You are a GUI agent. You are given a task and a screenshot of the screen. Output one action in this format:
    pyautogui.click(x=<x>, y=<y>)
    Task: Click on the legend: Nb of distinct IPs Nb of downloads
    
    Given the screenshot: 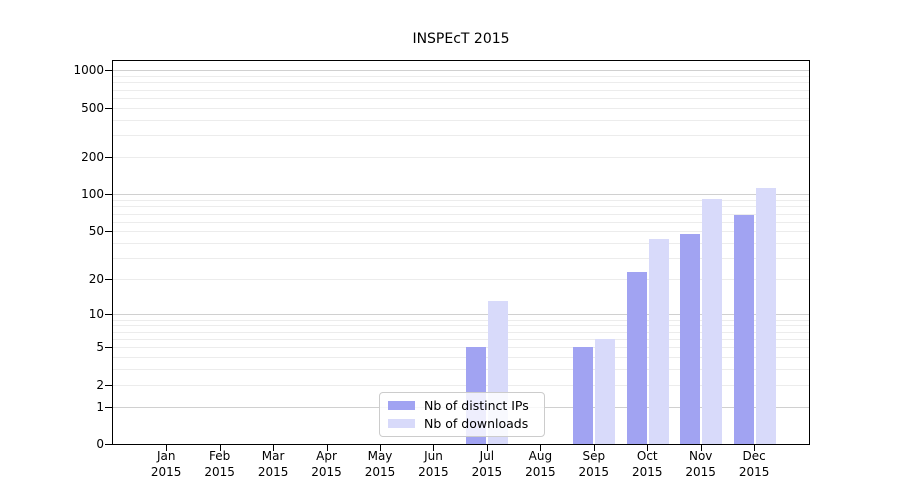 What is the action you would take?
    pyautogui.click(x=462, y=414)
    